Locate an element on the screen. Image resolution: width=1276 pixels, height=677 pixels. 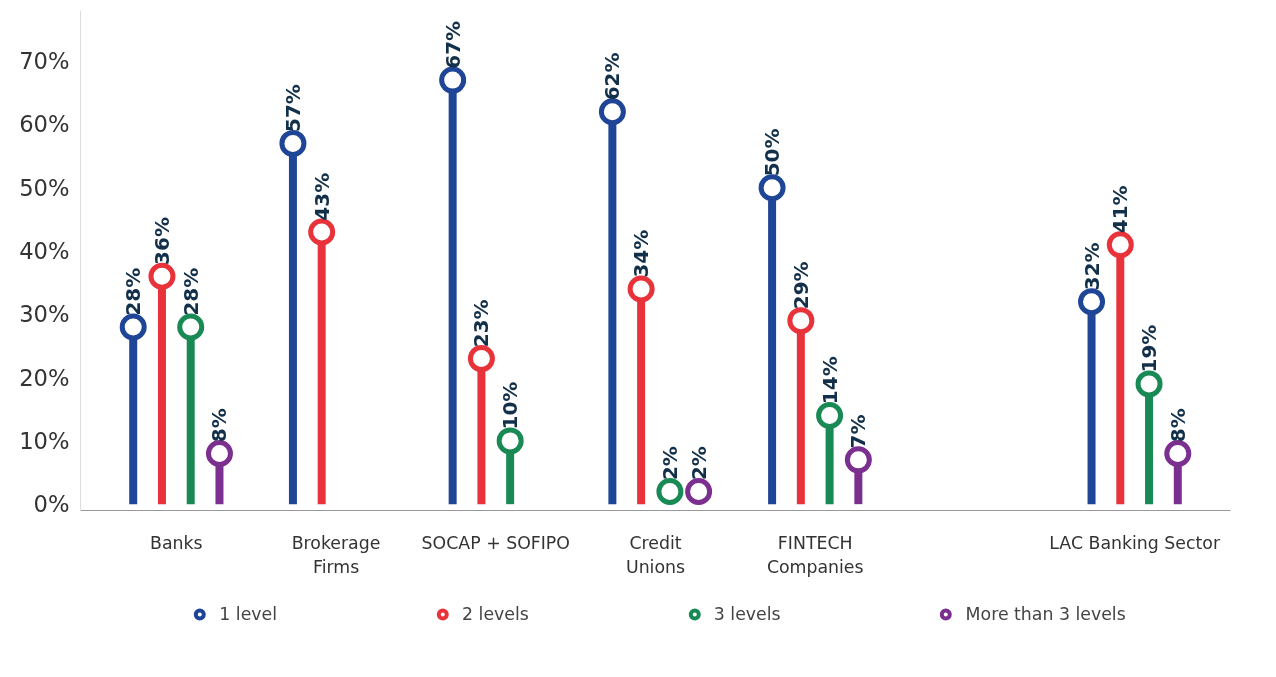
legend-label: 2 levels is located at coordinates (495, 614).